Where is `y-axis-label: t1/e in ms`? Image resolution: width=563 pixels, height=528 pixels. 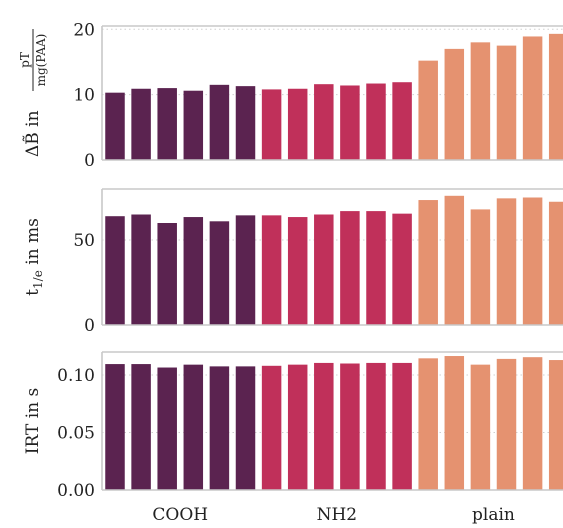
y-axis-label: t1/e in ms is located at coordinates (34, 257).